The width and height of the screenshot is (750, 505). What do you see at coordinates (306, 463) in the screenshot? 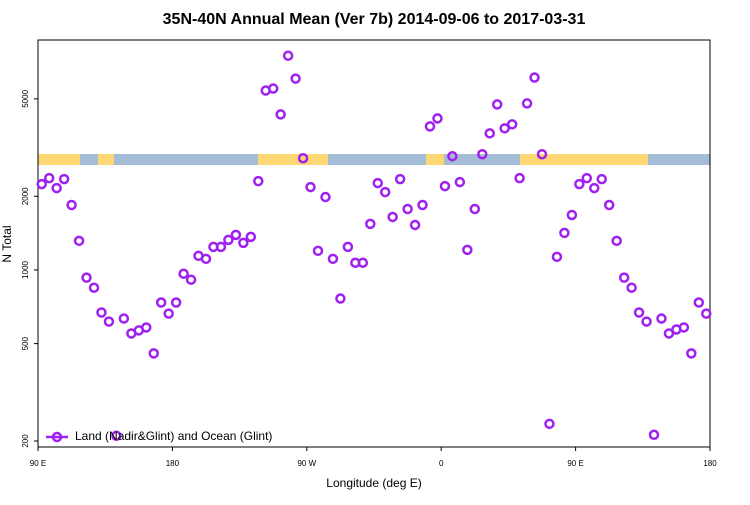
I see `x-tick-label: 90 W` at bounding box center [306, 463].